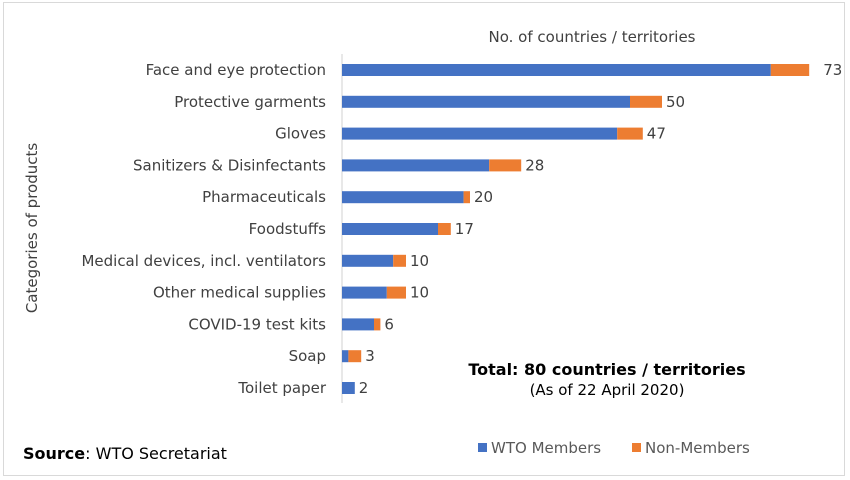  What do you see at coordinates (556, 70) in the screenshot?
I see `bar-wto-members-face-and-eye-protection` at bounding box center [556, 70].